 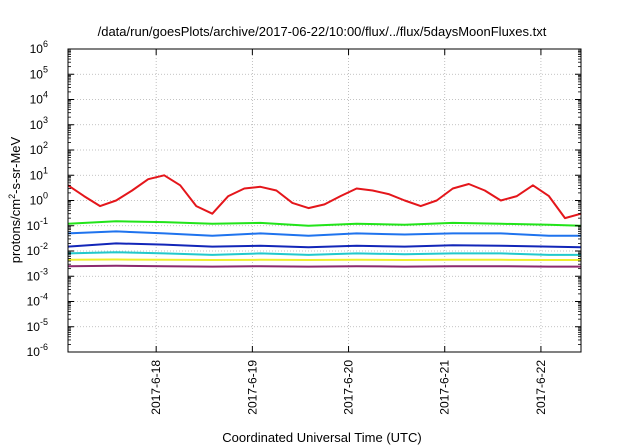 I want to click on y-axis-label-suffix: -s-sr-MeV, so click(x=15, y=164).